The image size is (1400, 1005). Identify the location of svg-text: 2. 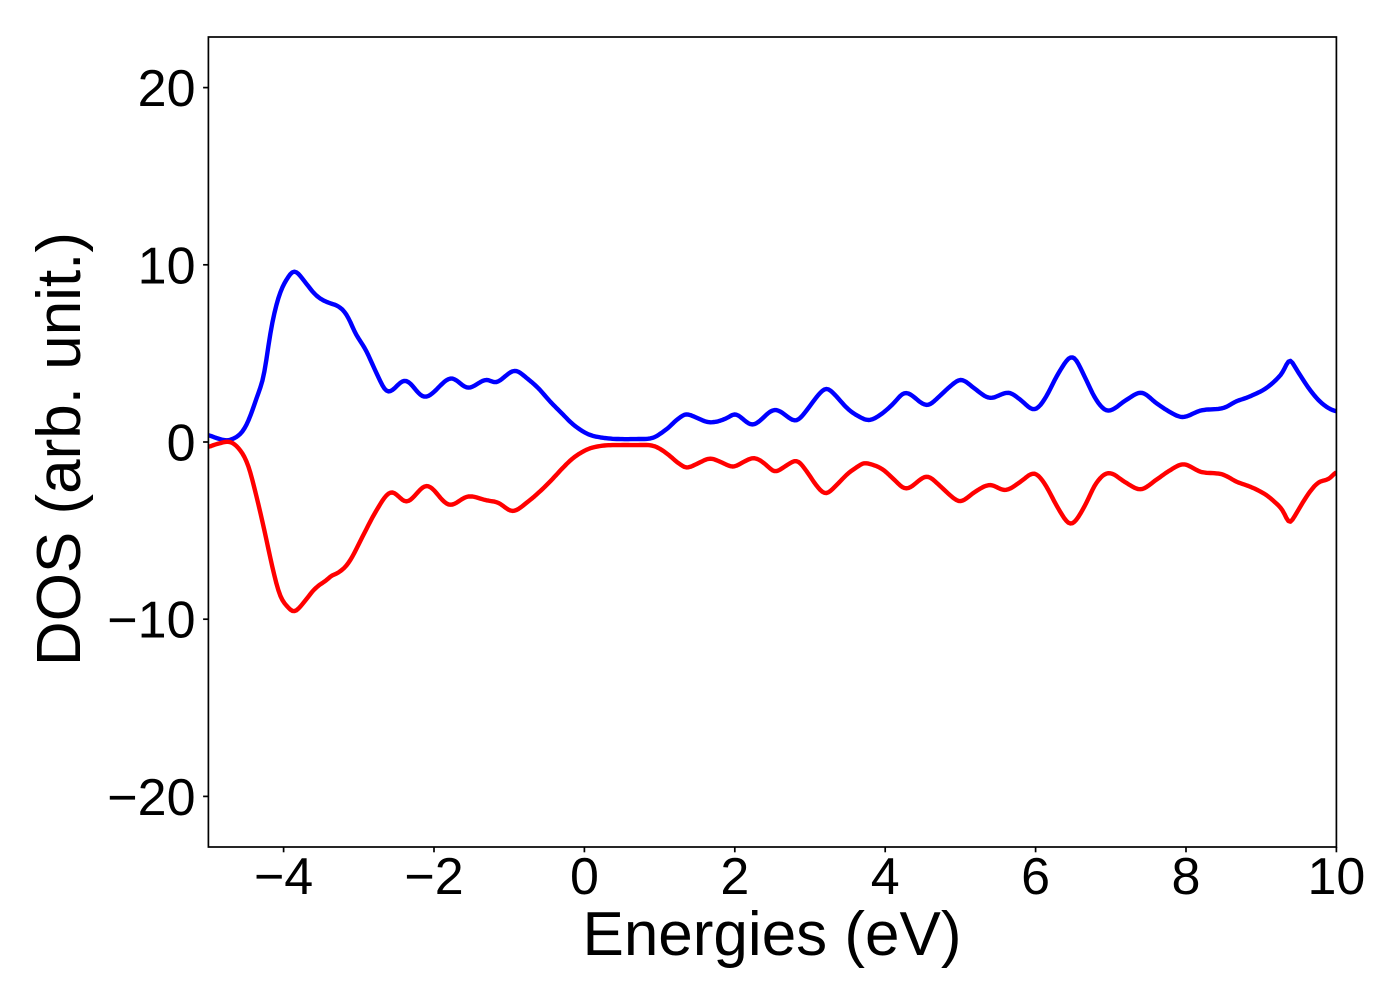
(734, 877).